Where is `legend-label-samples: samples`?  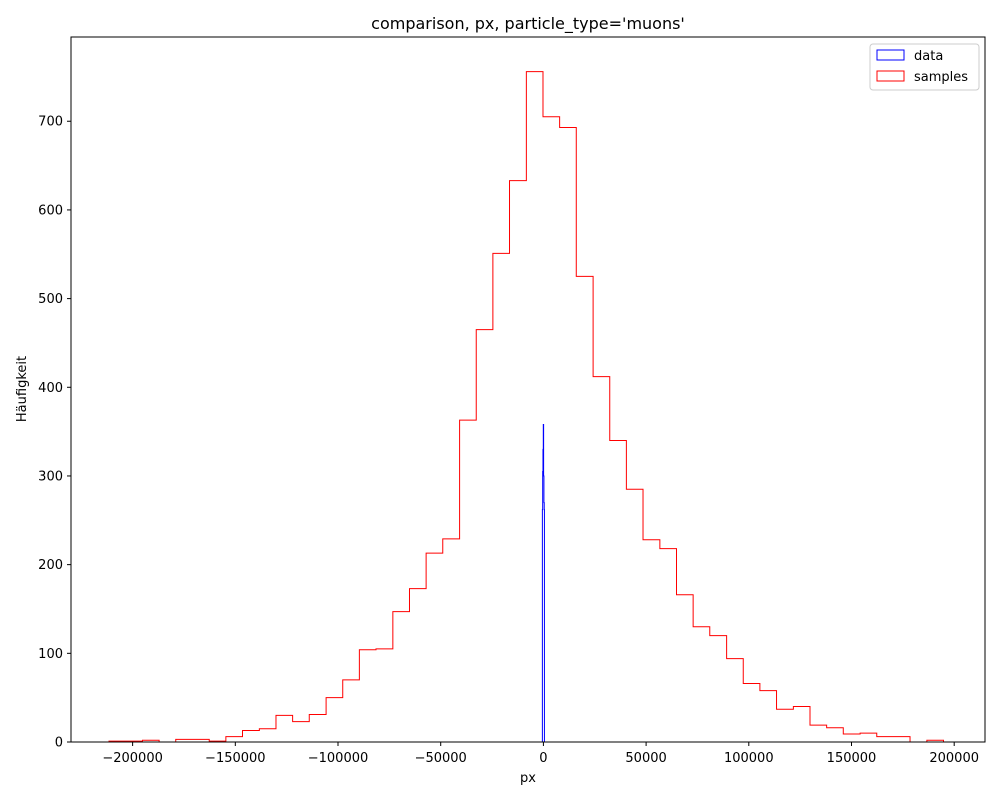 legend-label-samples: samples is located at coordinates (941, 77).